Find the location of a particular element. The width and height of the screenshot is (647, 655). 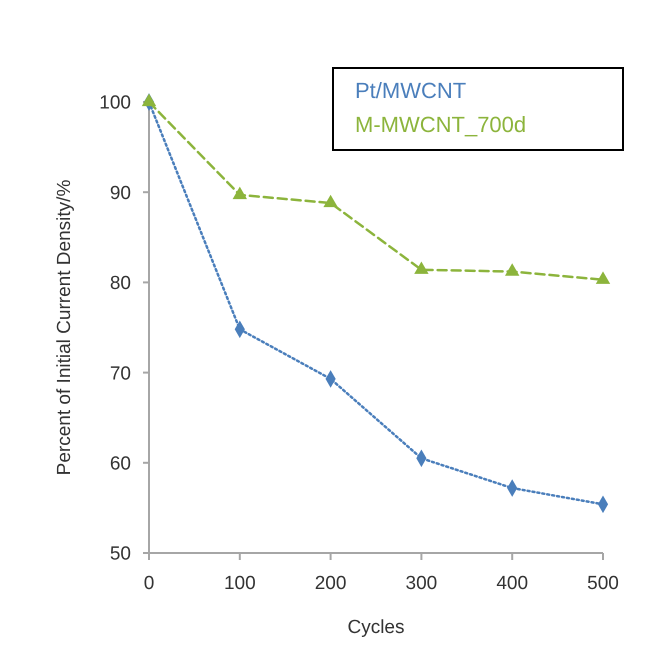

x-tick-label: 500 is located at coordinates (603, 583).